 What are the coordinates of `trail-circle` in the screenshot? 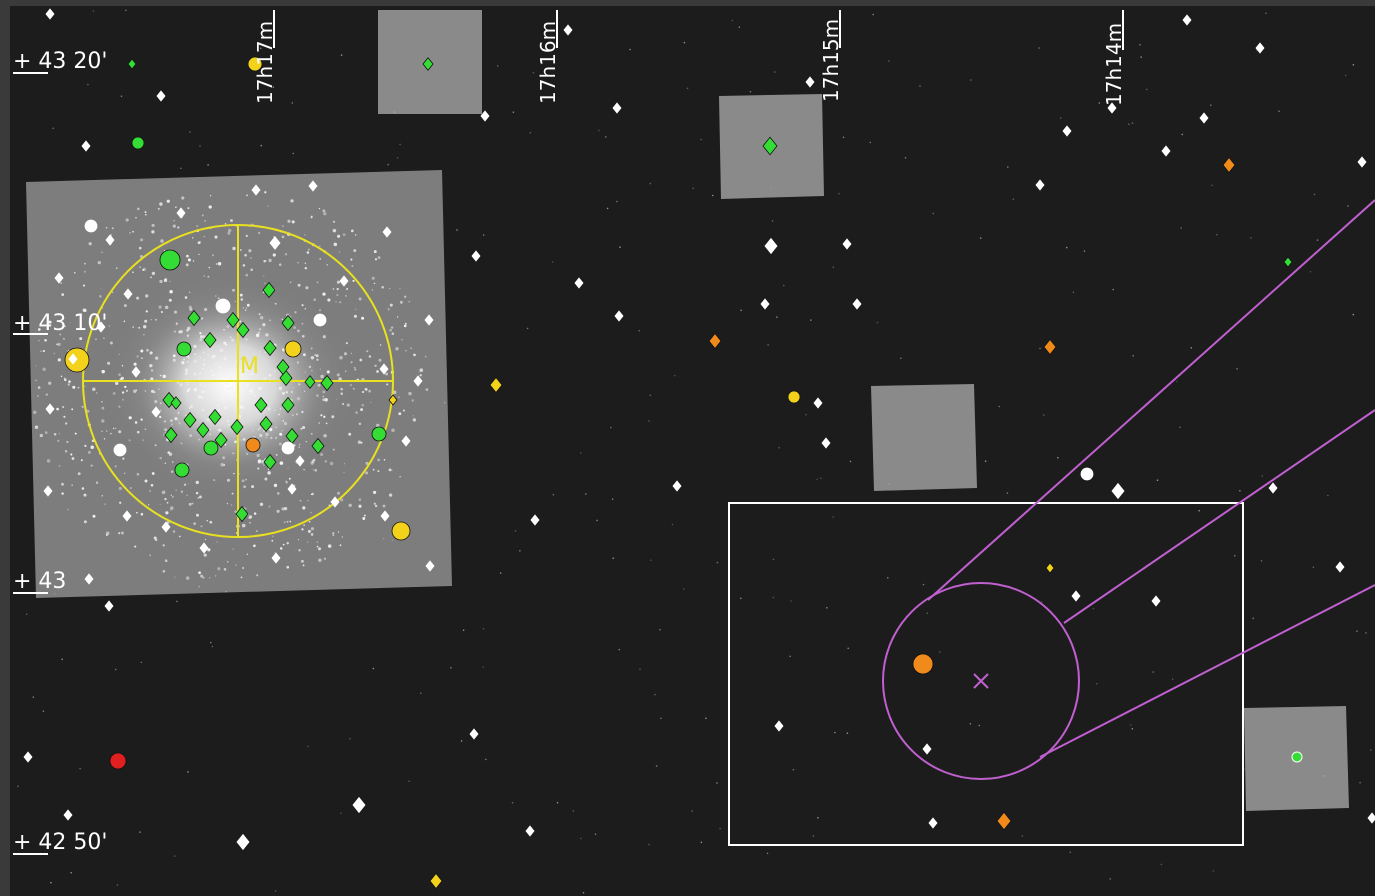 It's located at (981, 681).